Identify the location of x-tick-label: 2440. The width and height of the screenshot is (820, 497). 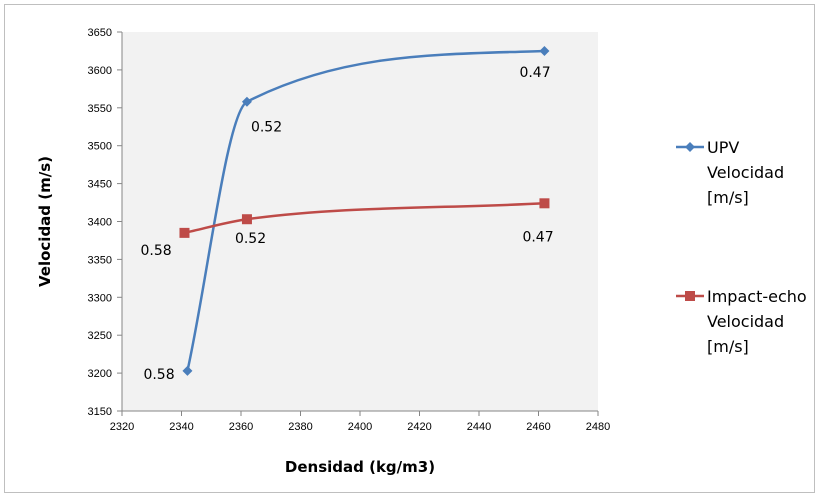
(479, 427).